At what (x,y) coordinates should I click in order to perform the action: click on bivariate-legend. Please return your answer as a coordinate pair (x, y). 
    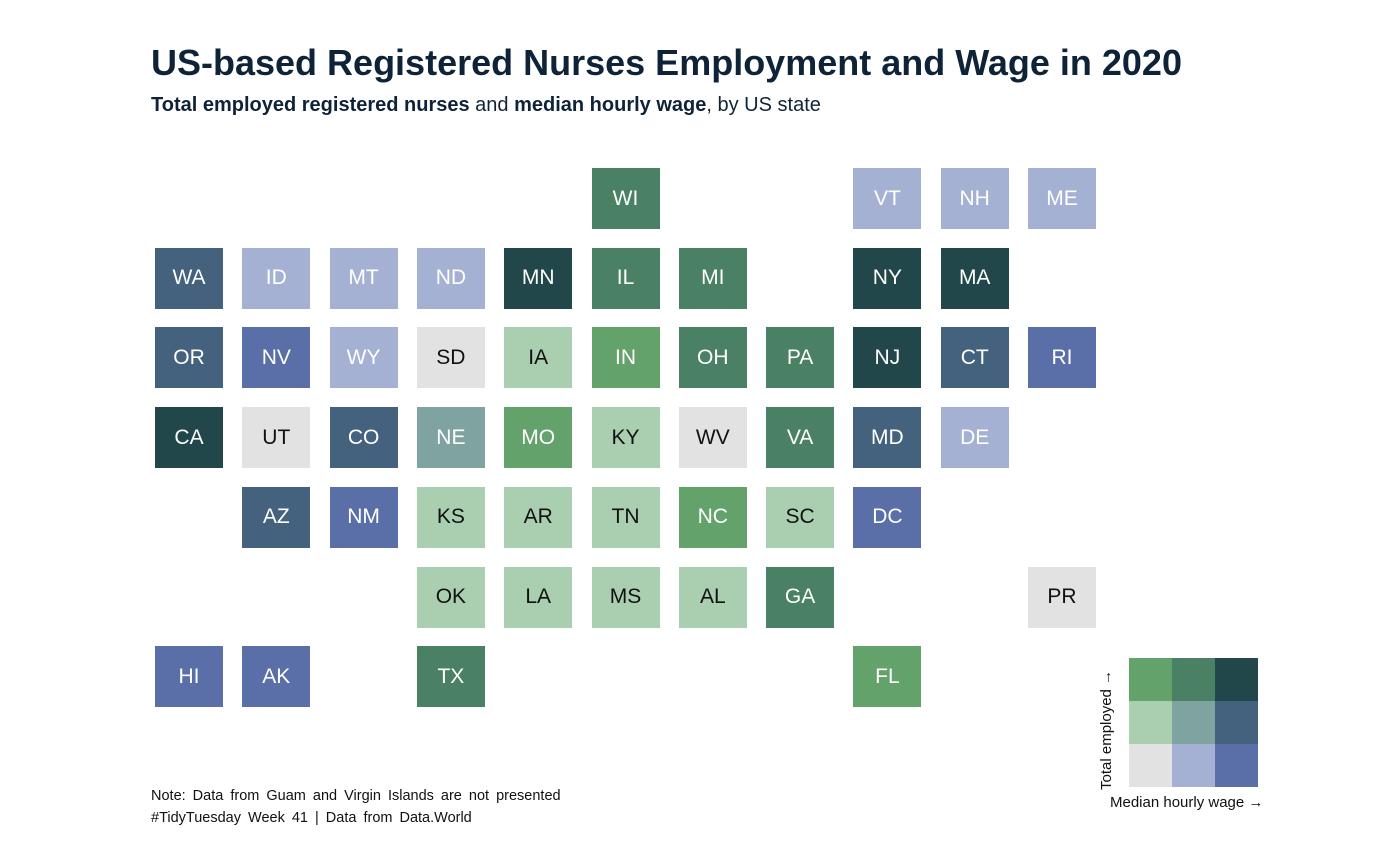
    Looking at the image, I should click on (1194, 723).